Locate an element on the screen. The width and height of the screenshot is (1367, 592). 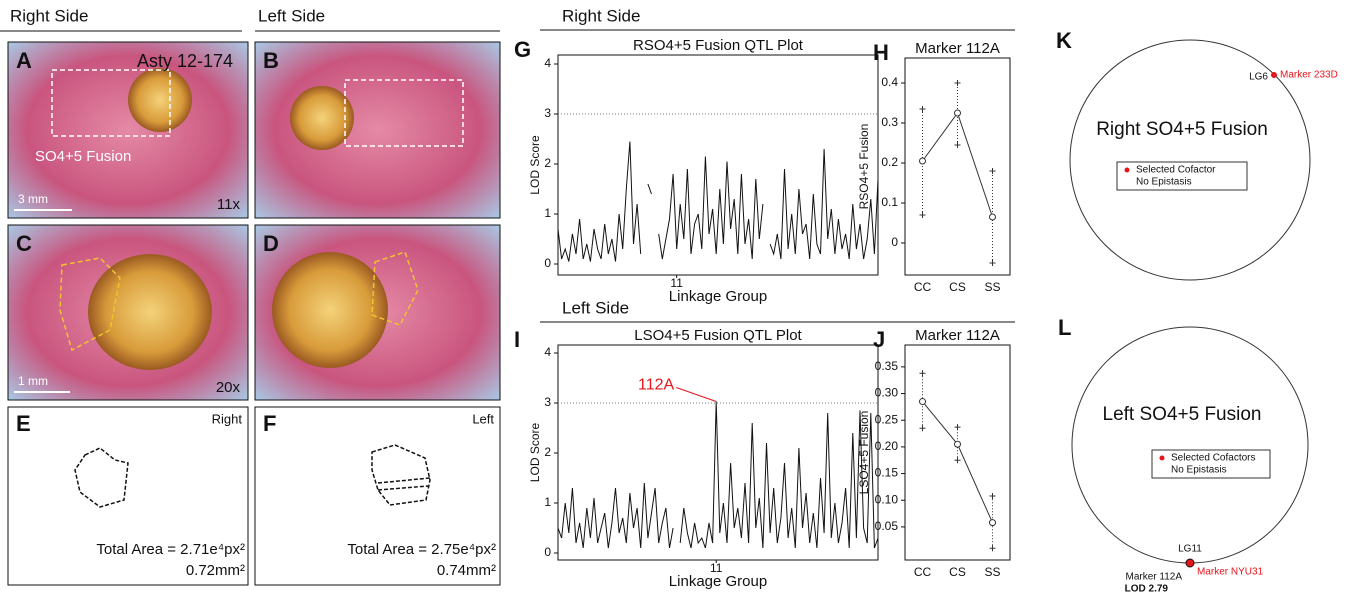
cofactor-label: Marker 112A is located at coordinates (1153, 577).